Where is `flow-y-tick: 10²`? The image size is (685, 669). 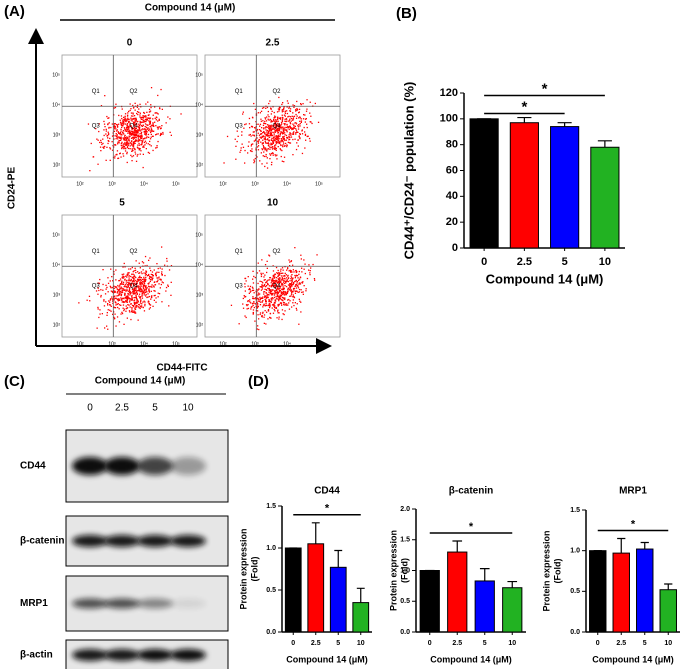 flow-y-tick: 10² is located at coordinates (200, 165).